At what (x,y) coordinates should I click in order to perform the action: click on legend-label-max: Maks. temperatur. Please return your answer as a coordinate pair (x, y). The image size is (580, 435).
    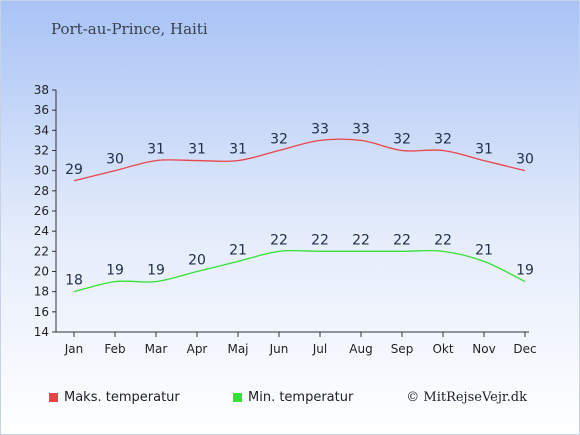
    Looking at the image, I should click on (122, 397).